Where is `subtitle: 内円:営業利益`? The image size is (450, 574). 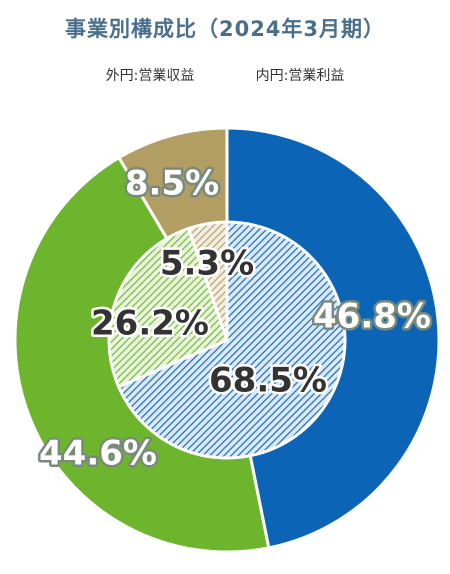
subtitle: 内円:営業利益 is located at coordinates (300, 76).